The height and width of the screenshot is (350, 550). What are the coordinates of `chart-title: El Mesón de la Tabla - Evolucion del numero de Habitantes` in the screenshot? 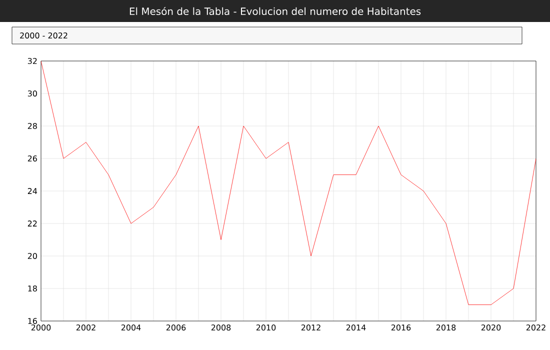 It's located at (275, 11).